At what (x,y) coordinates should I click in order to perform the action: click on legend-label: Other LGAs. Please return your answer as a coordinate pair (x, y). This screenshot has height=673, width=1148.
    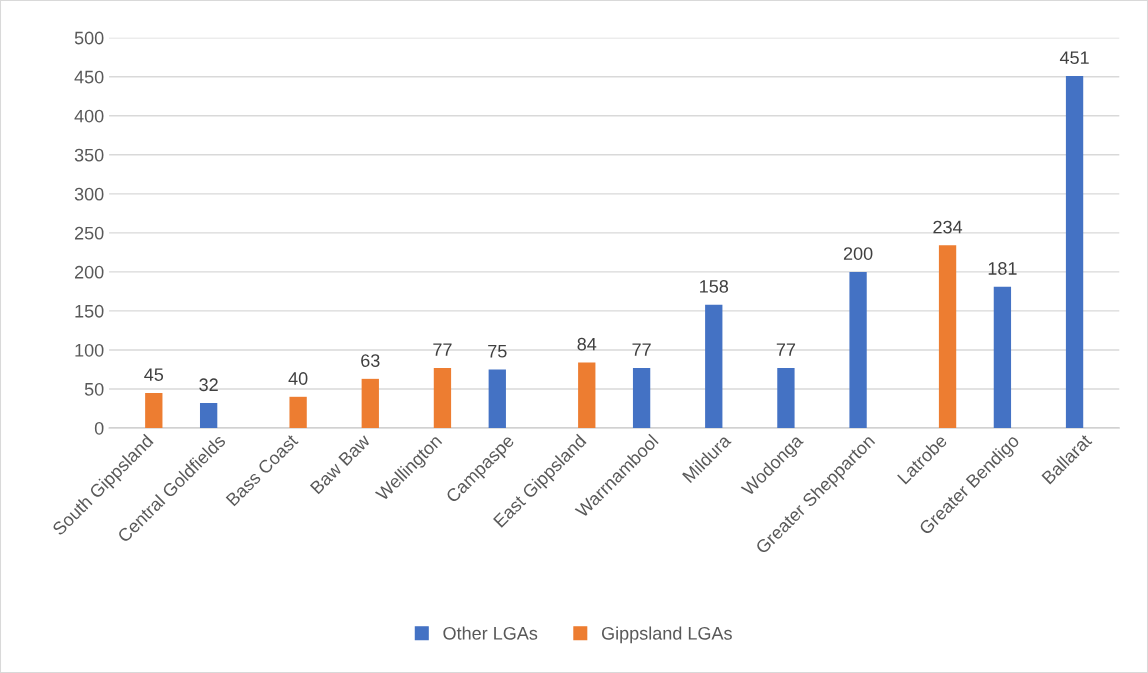
    Looking at the image, I should click on (490, 633).